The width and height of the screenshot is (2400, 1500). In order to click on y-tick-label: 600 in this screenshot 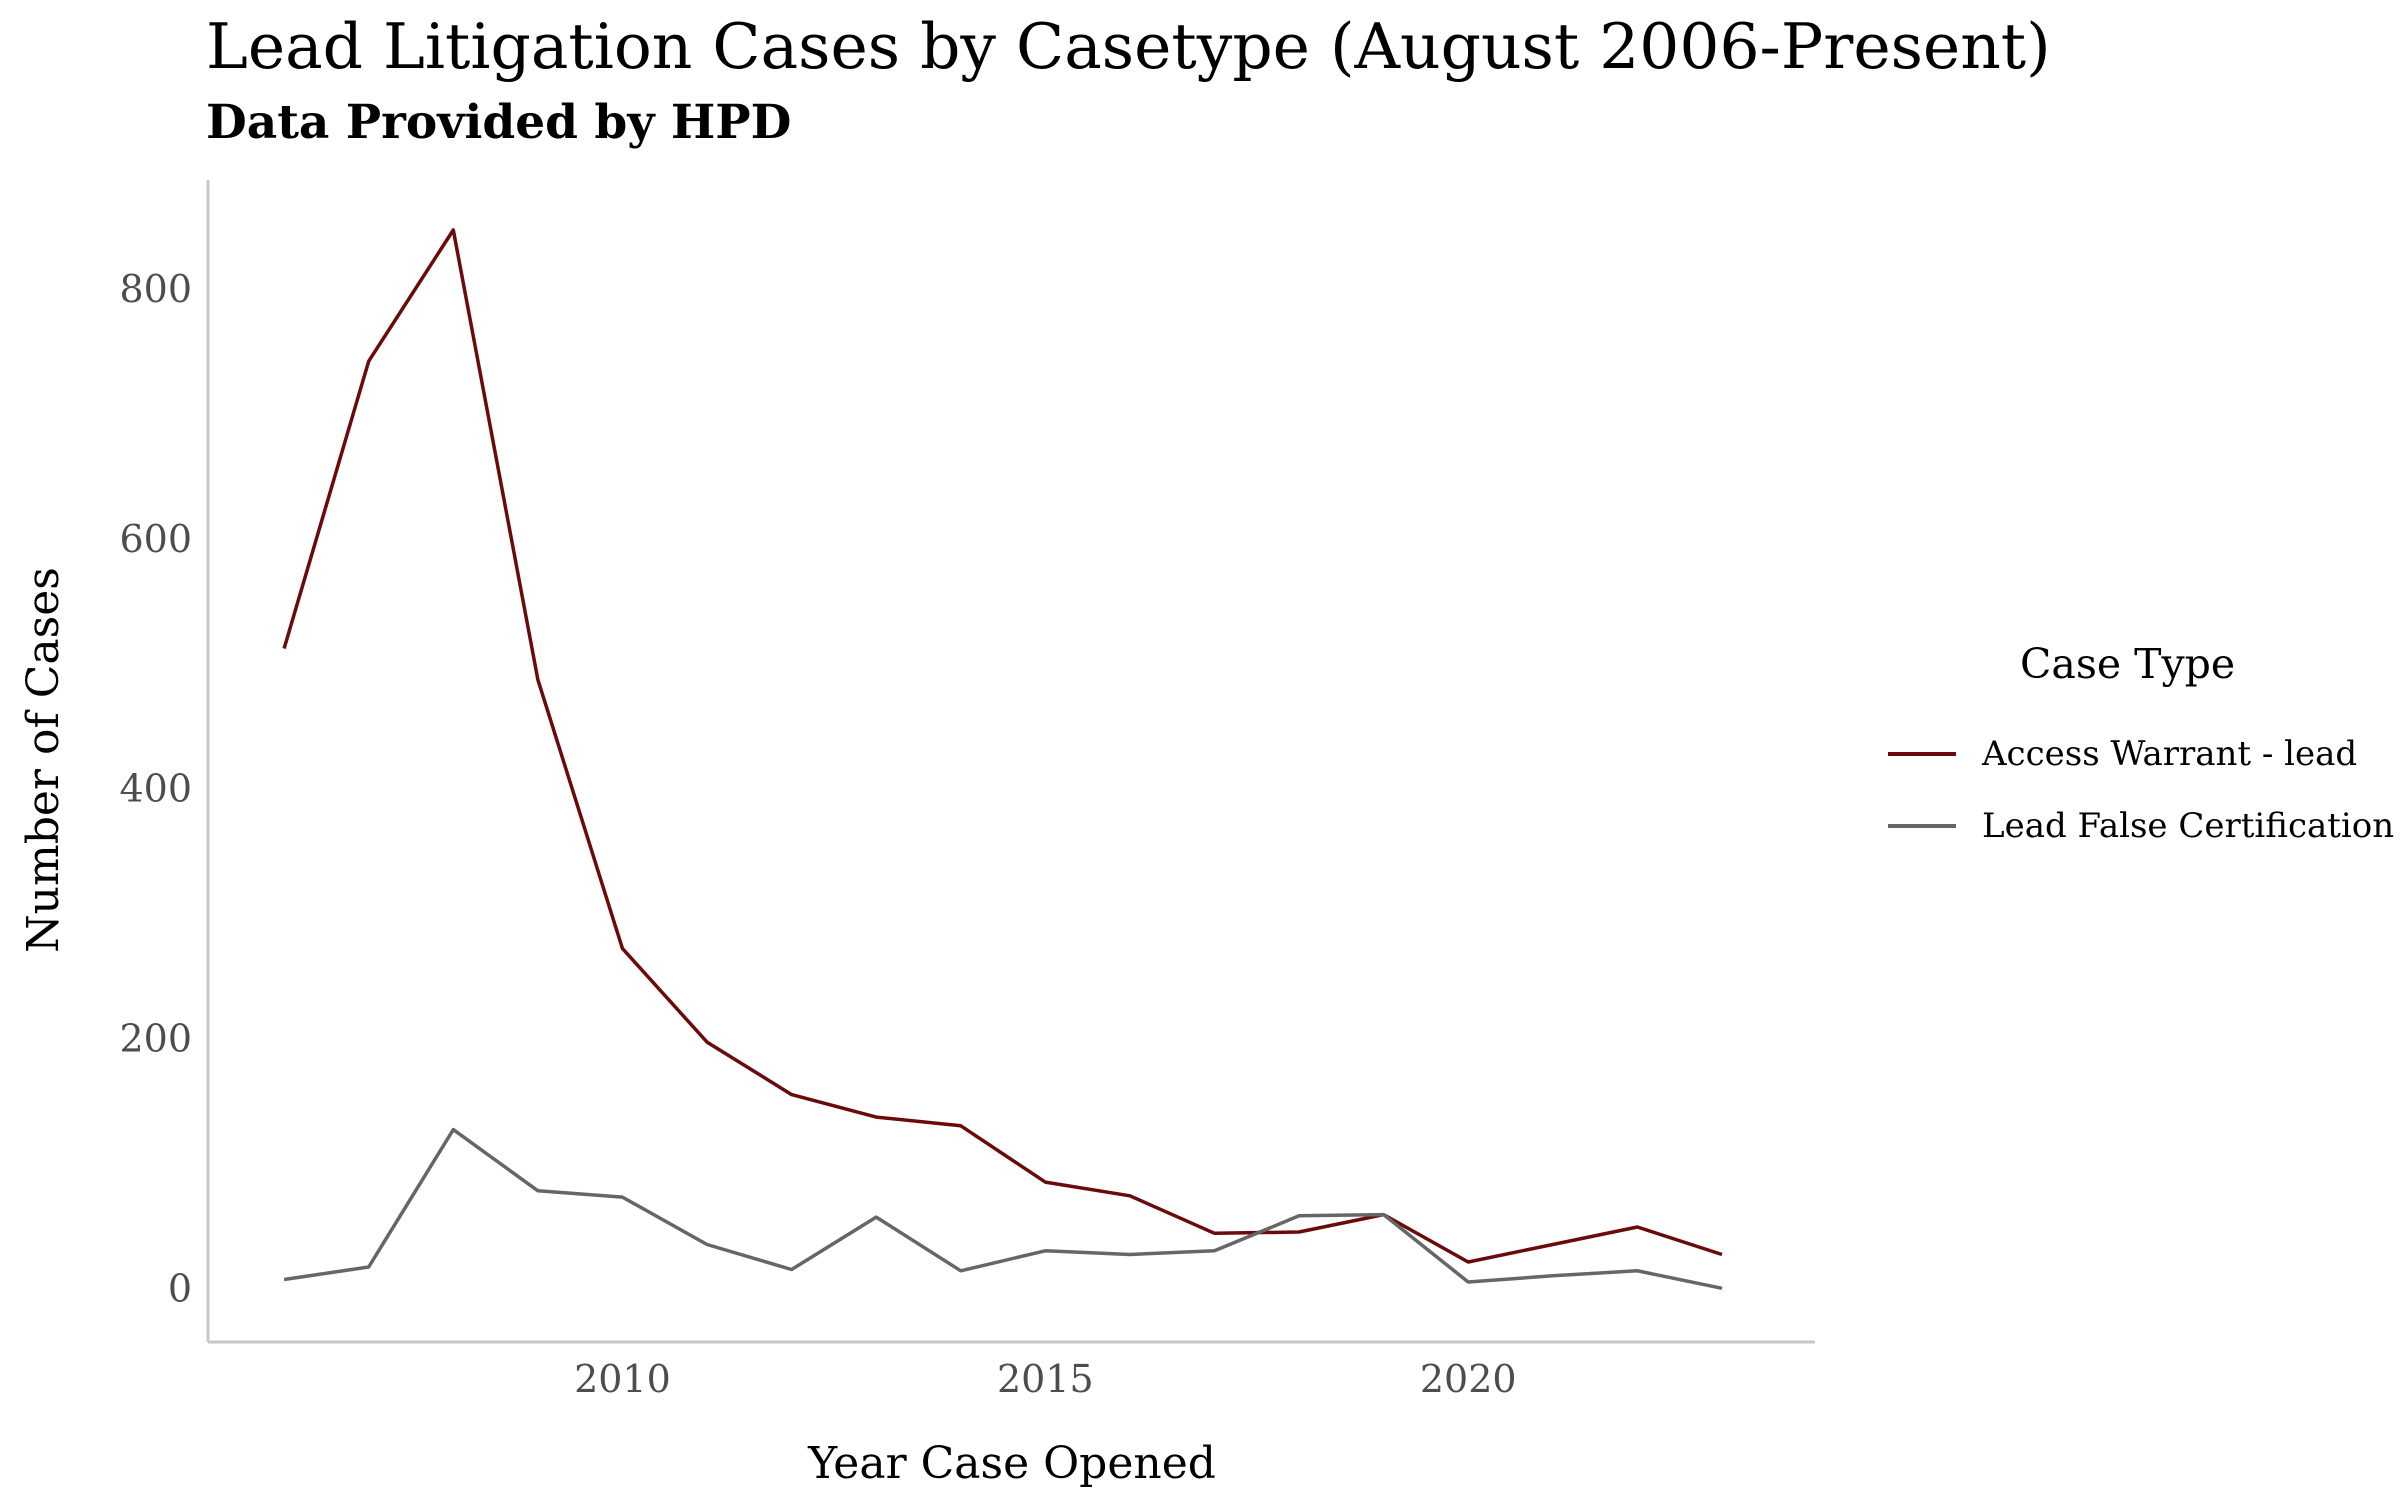, I will do `click(155, 539)`.